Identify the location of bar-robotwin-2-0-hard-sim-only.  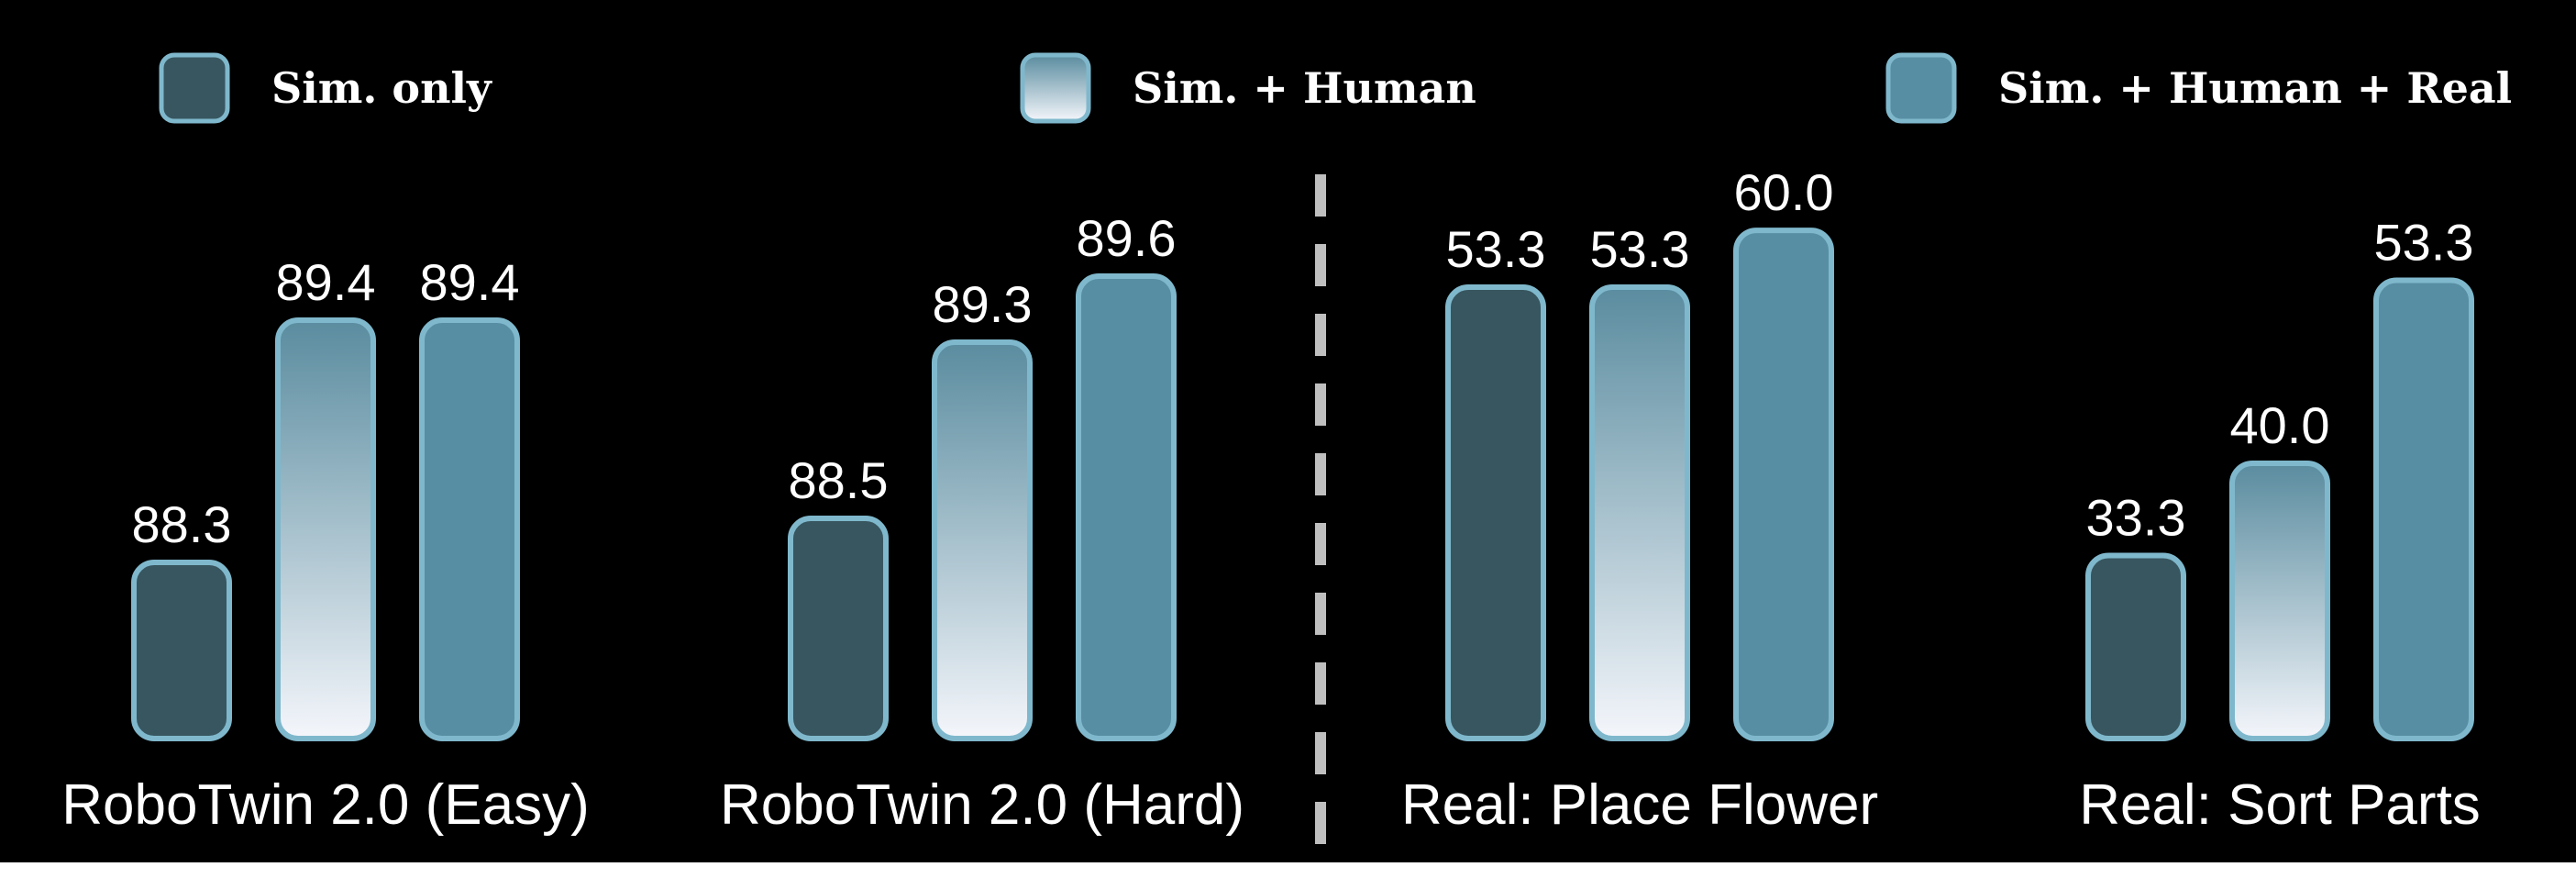
(838, 628).